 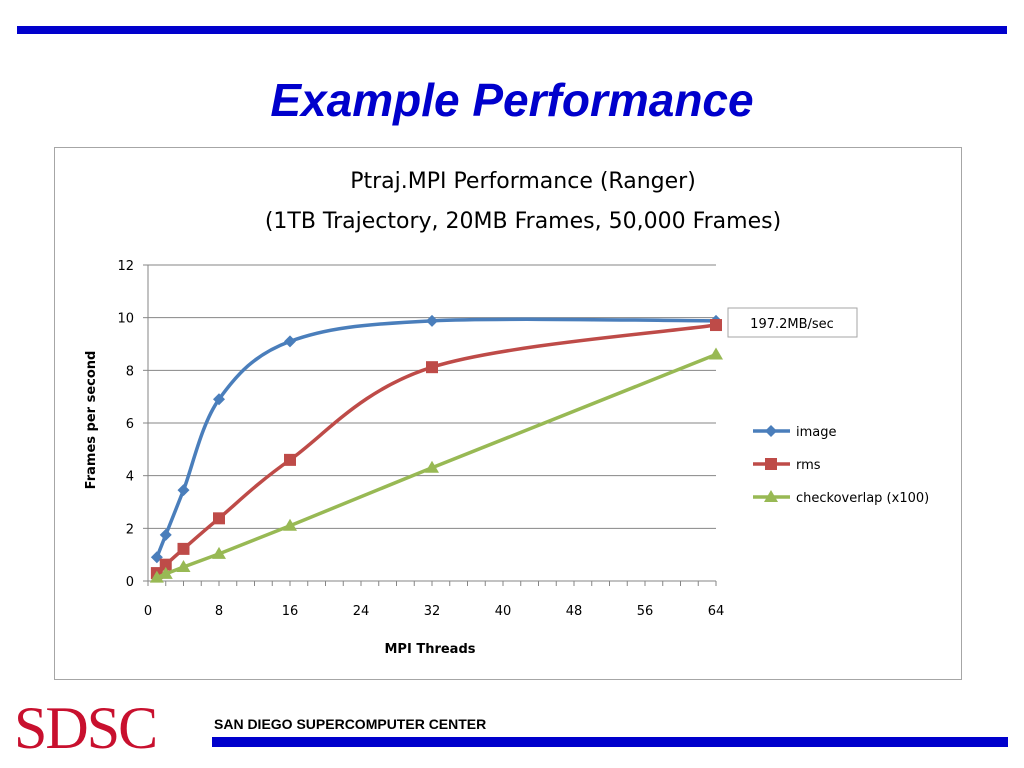 I want to click on y-tick-label: 4, so click(x=130, y=477).